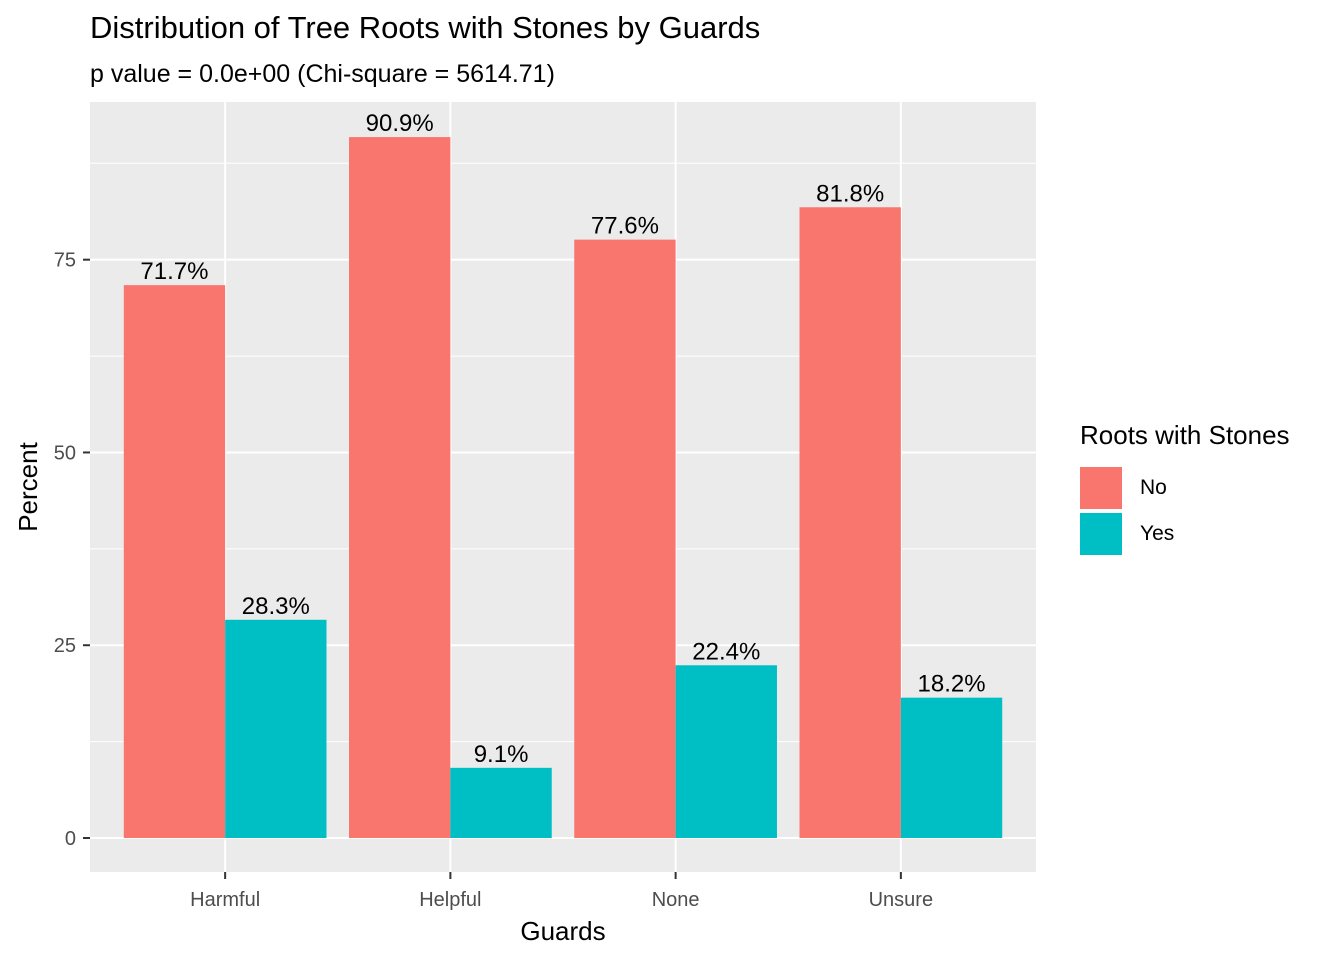 This screenshot has width=1344, height=960. I want to click on chart-subtitle: p value = 0.0e+00 (Chi-square = 5614.71), so click(322, 74).